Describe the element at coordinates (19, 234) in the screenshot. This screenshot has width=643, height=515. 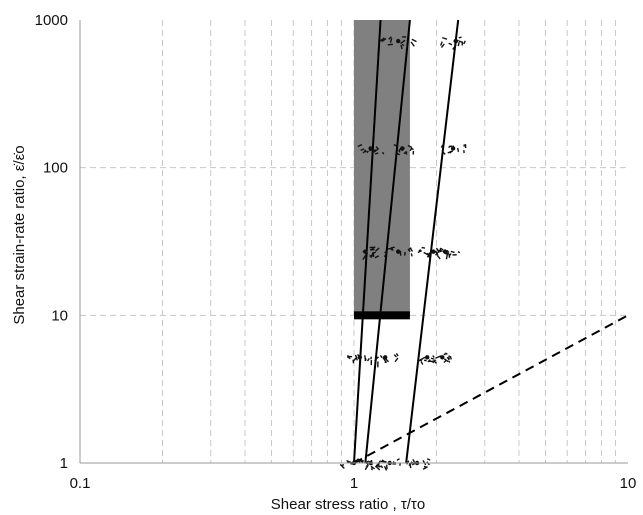
I see `y-axis-title: Shear strain-rate ratio, ε̇/ε̇o` at that location.